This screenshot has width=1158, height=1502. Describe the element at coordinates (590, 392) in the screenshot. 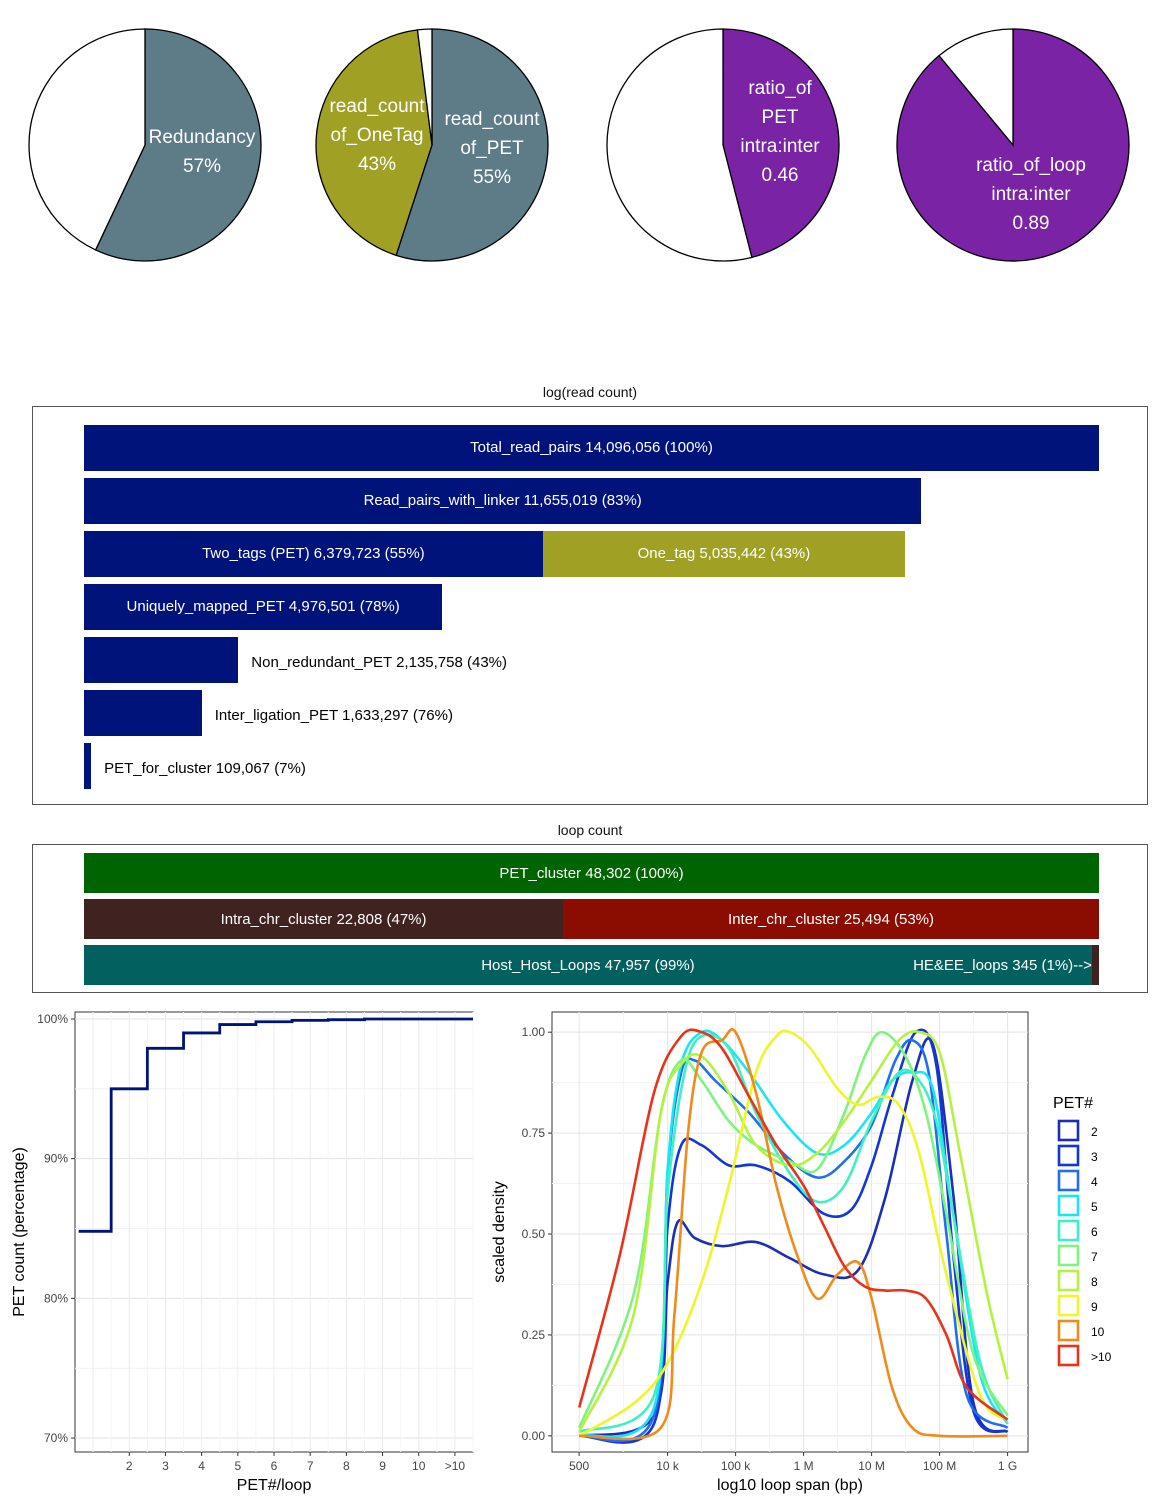

I see `readcount-title: log(read count)` at that location.